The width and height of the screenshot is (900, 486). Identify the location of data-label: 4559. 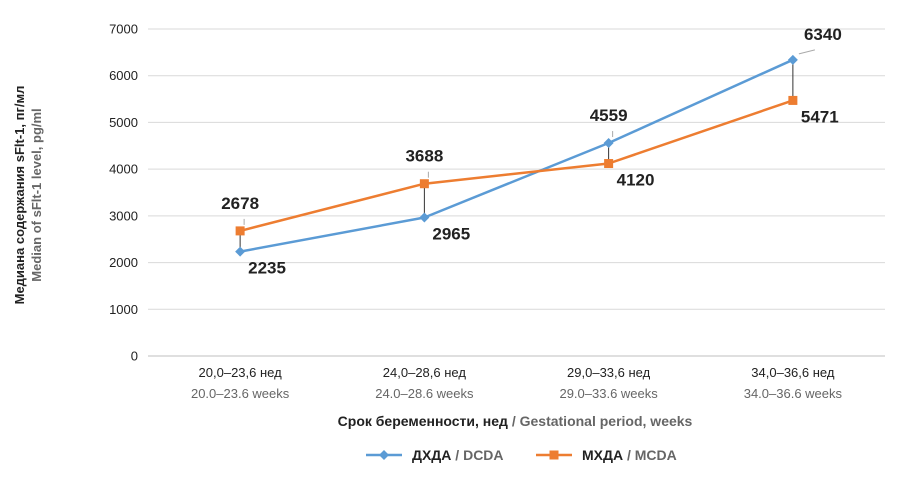
(609, 115).